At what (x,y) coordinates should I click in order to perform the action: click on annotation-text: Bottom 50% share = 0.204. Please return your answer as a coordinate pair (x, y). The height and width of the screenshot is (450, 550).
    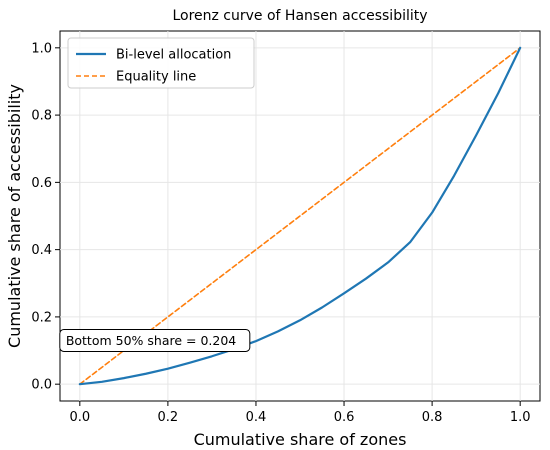
    Looking at the image, I should click on (151, 340).